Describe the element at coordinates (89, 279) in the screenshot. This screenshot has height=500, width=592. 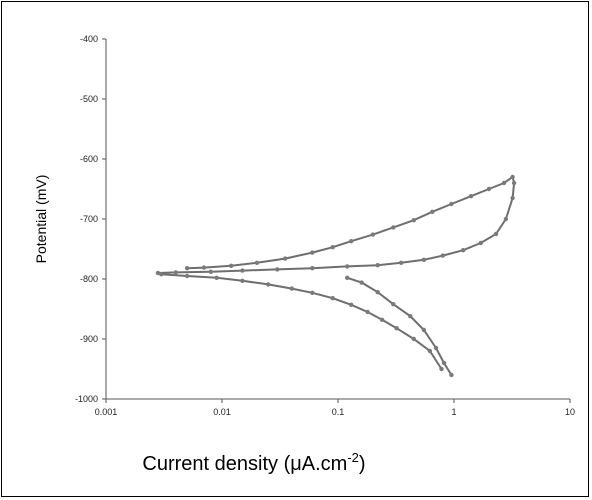
I see `y-tick-label: -800` at that location.